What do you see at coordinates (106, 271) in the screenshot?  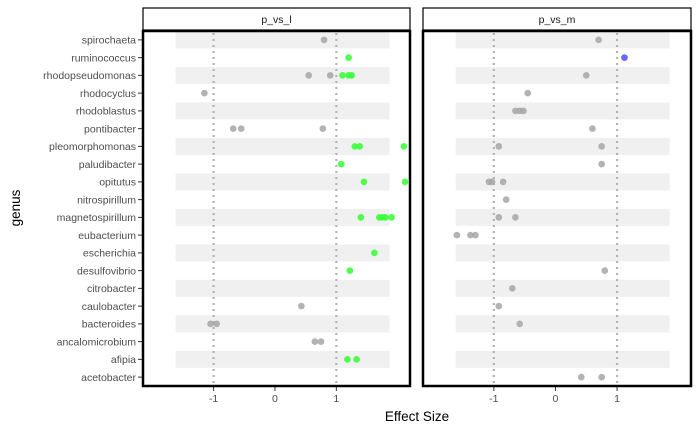 I see `y-tick-label: desulfovibrio` at bounding box center [106, 271].